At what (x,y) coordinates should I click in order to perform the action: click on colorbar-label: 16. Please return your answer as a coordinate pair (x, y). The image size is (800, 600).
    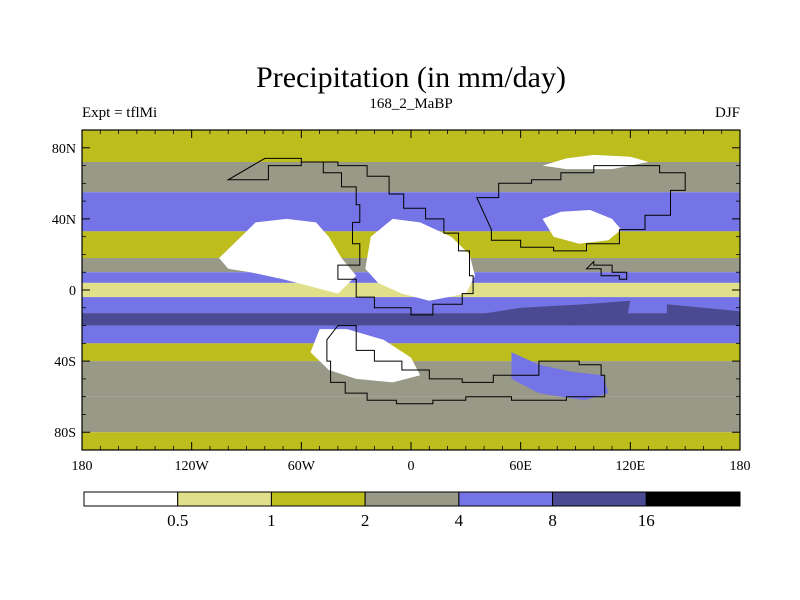
    Looking at the image, I should click on (646, 520).